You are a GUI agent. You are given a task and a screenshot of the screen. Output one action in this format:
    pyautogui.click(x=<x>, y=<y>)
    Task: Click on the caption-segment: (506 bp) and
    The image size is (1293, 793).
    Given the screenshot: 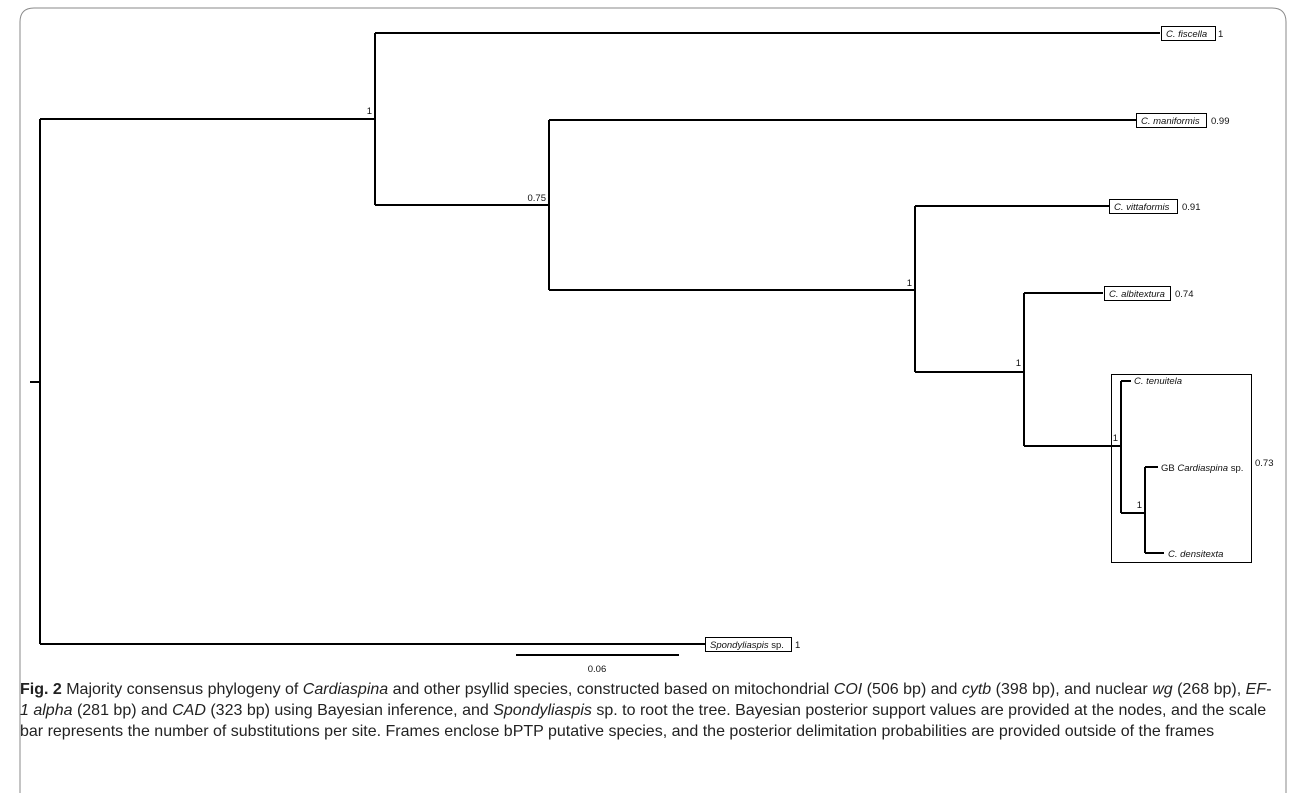 What is the action you would take?
    pyautogui.click(x=912, y=689)
    